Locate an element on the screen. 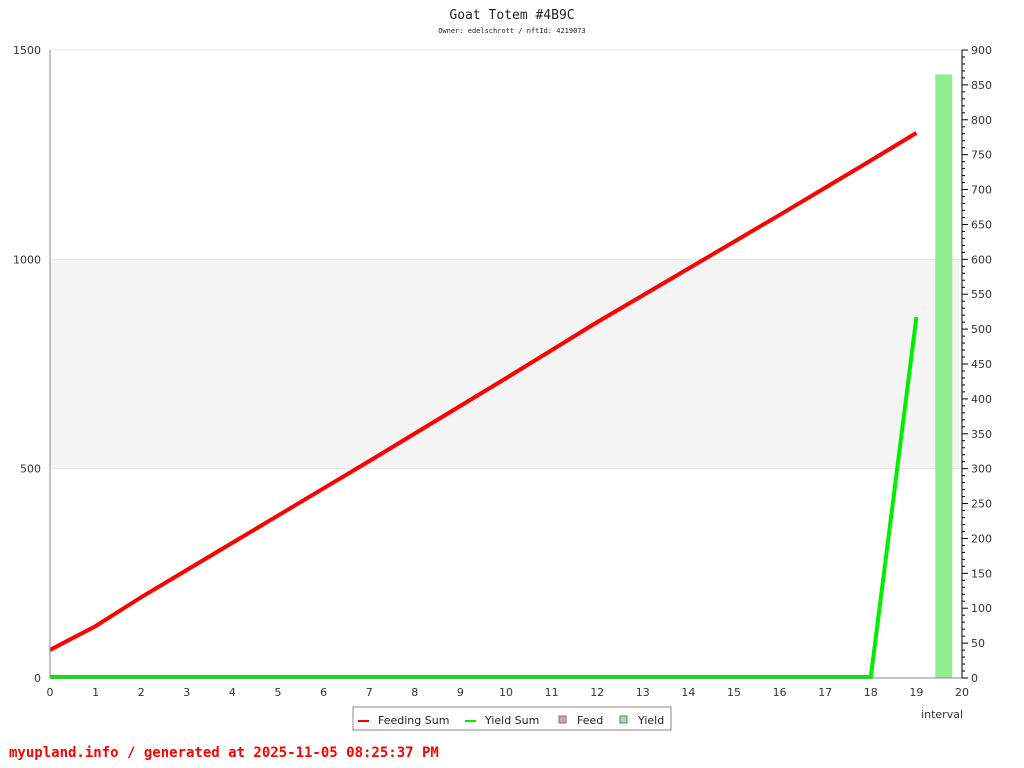 The width and height of the screenshot is (1024, 768). x-tick-label: 10 is located at coordinates (506, 692).